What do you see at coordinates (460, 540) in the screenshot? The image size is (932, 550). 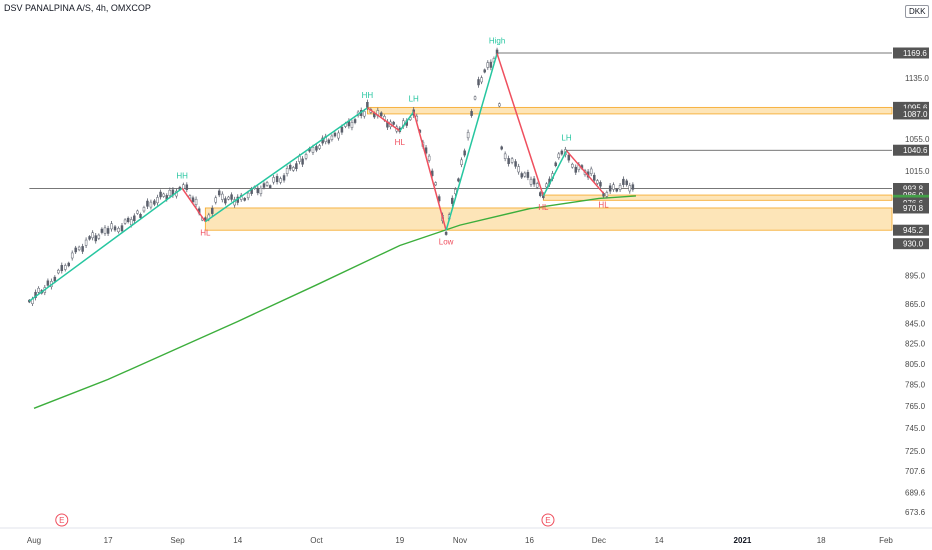 I see `x-tick-6: Nov` at bounding box center [460, 540].